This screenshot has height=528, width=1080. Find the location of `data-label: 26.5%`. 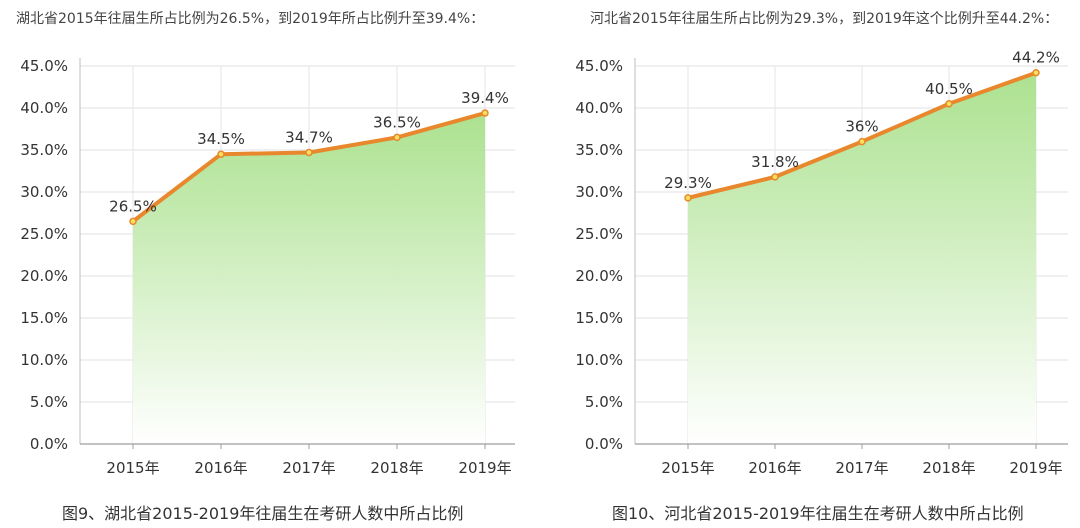

data-label: 26.5% is located at coordinates (133, 206).